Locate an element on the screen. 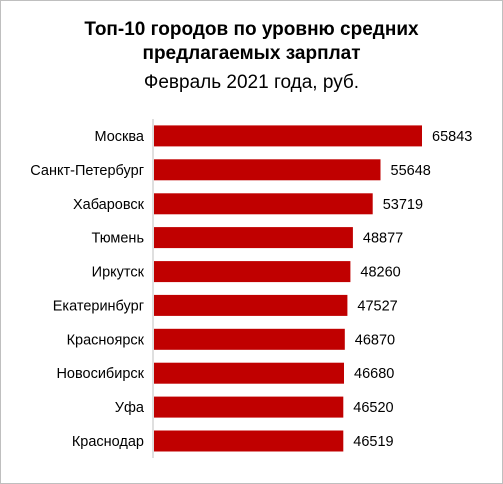 The width and height of the screenshot is (503, 484). category-label-4: Тюмень is located at coordinates (117, 239).